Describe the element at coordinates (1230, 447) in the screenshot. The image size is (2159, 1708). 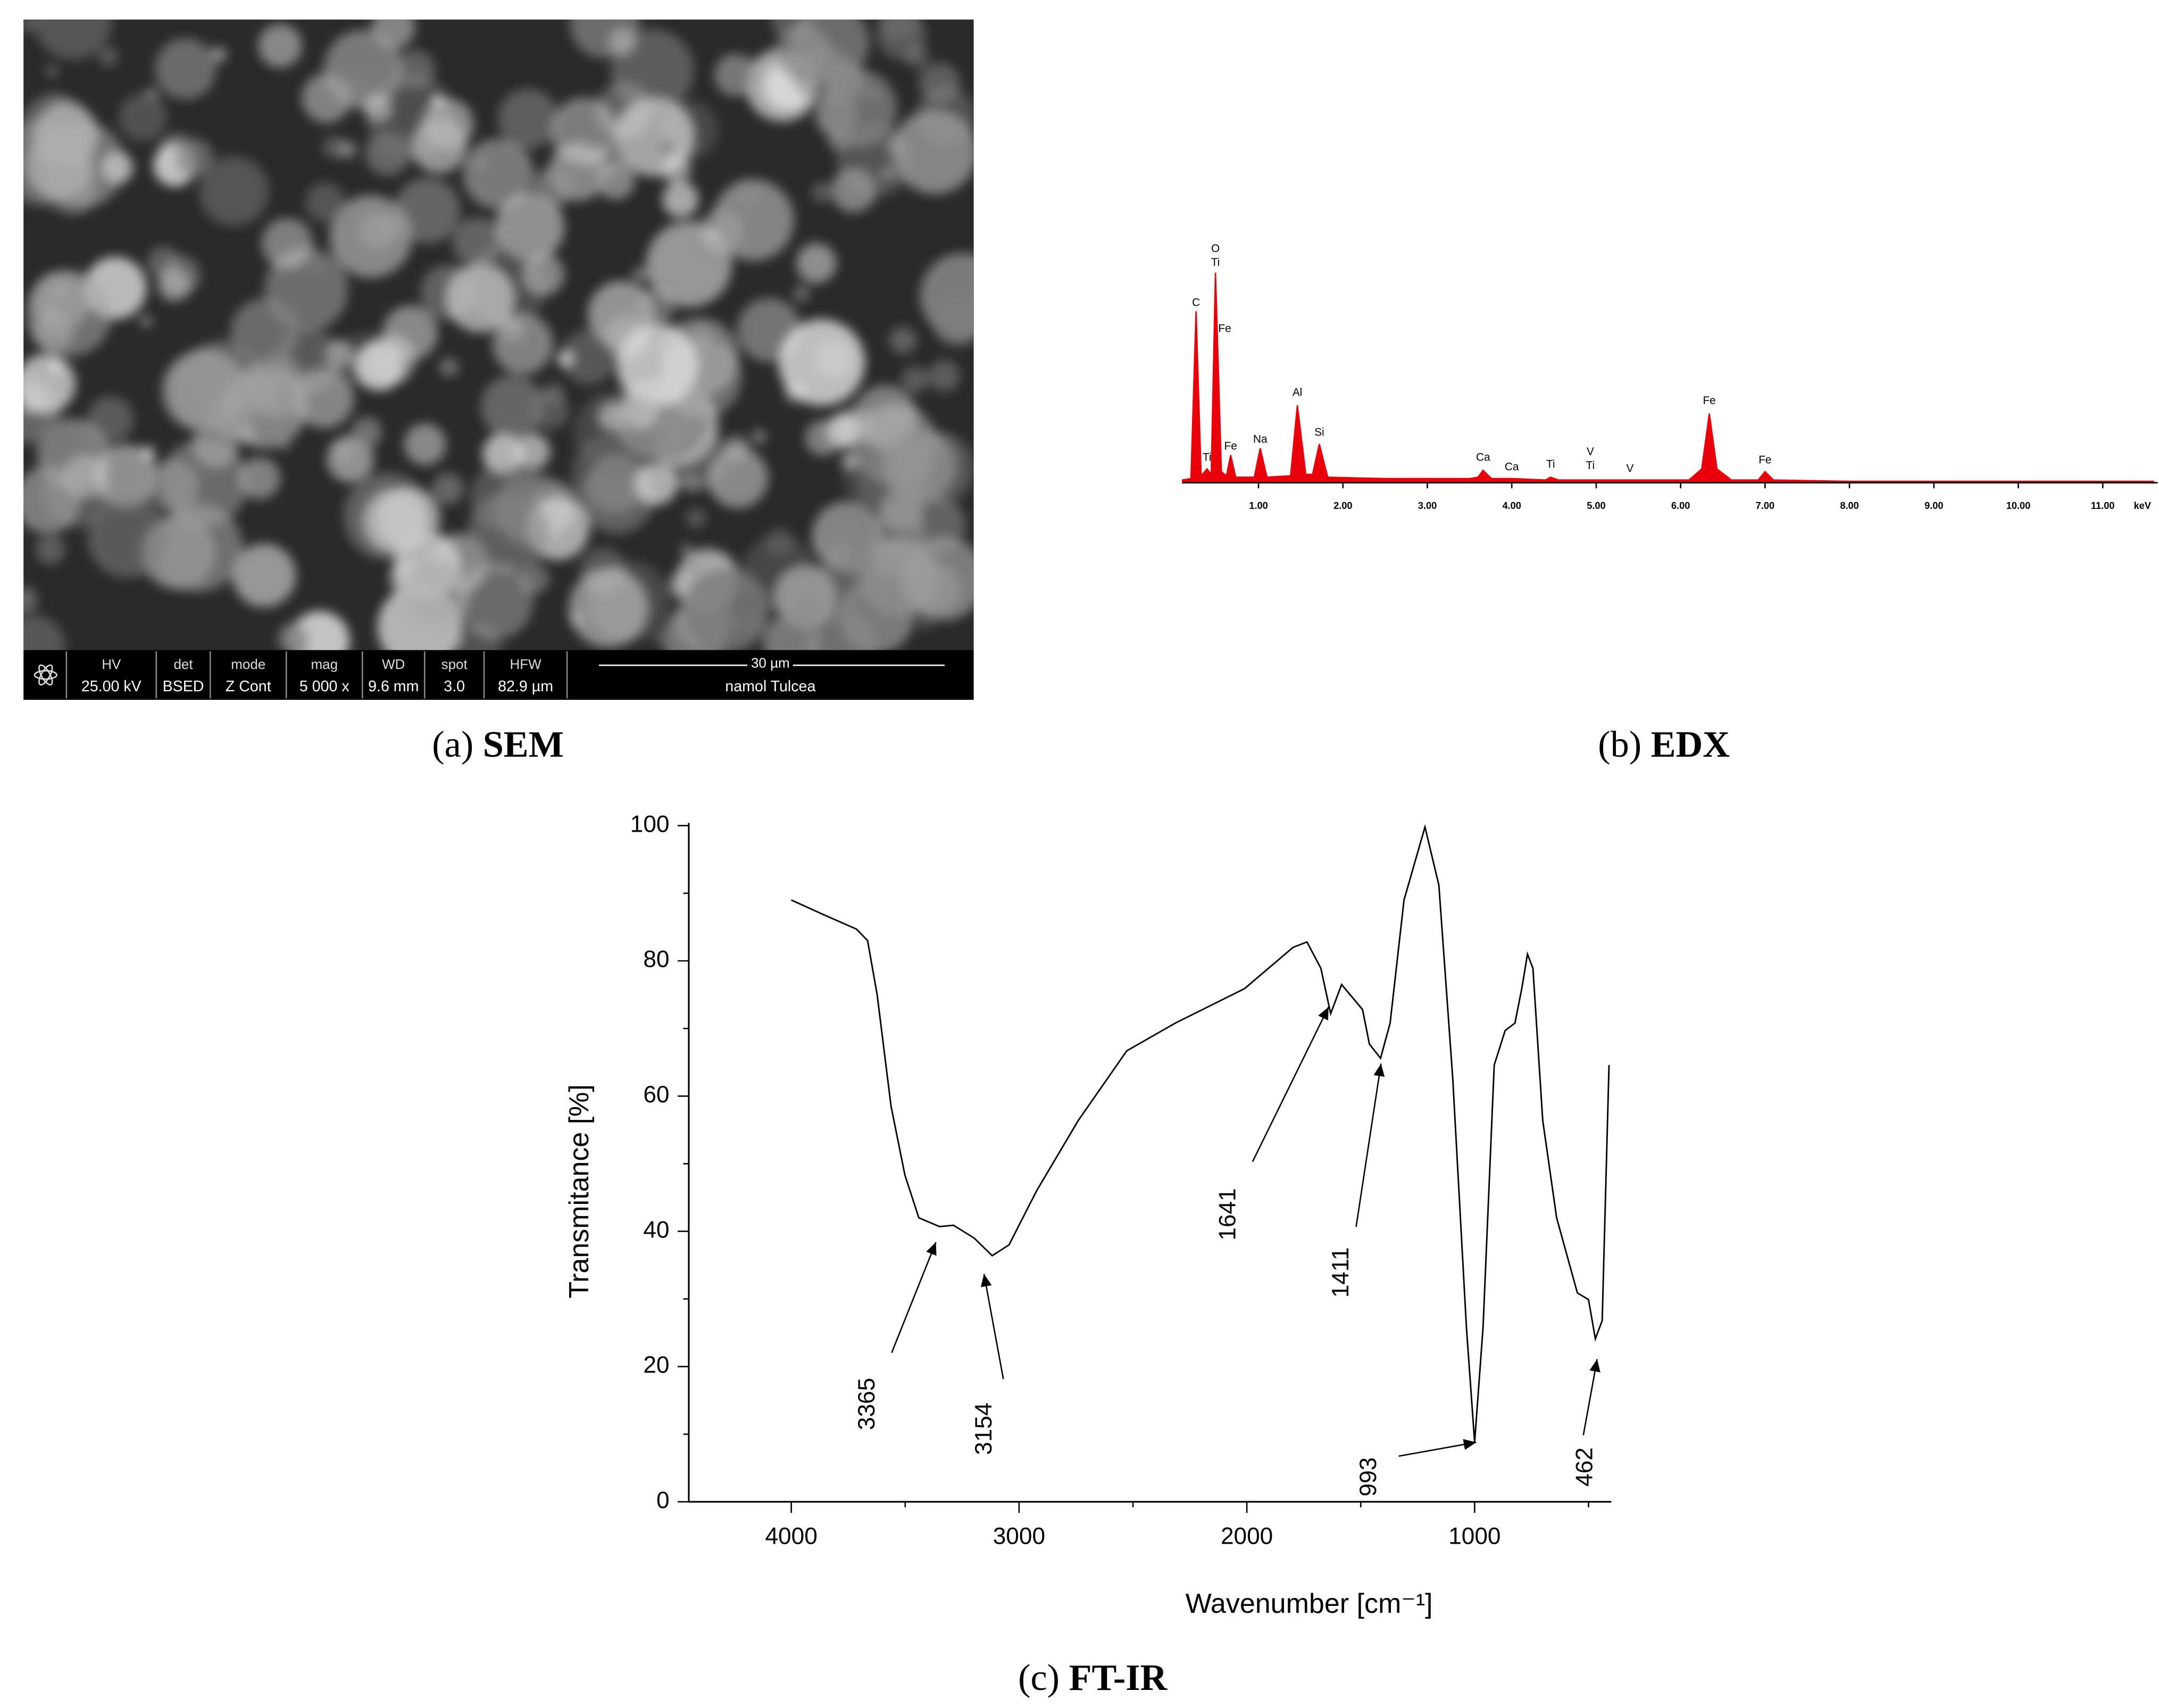
I see `peak-label: Fe` at that location.